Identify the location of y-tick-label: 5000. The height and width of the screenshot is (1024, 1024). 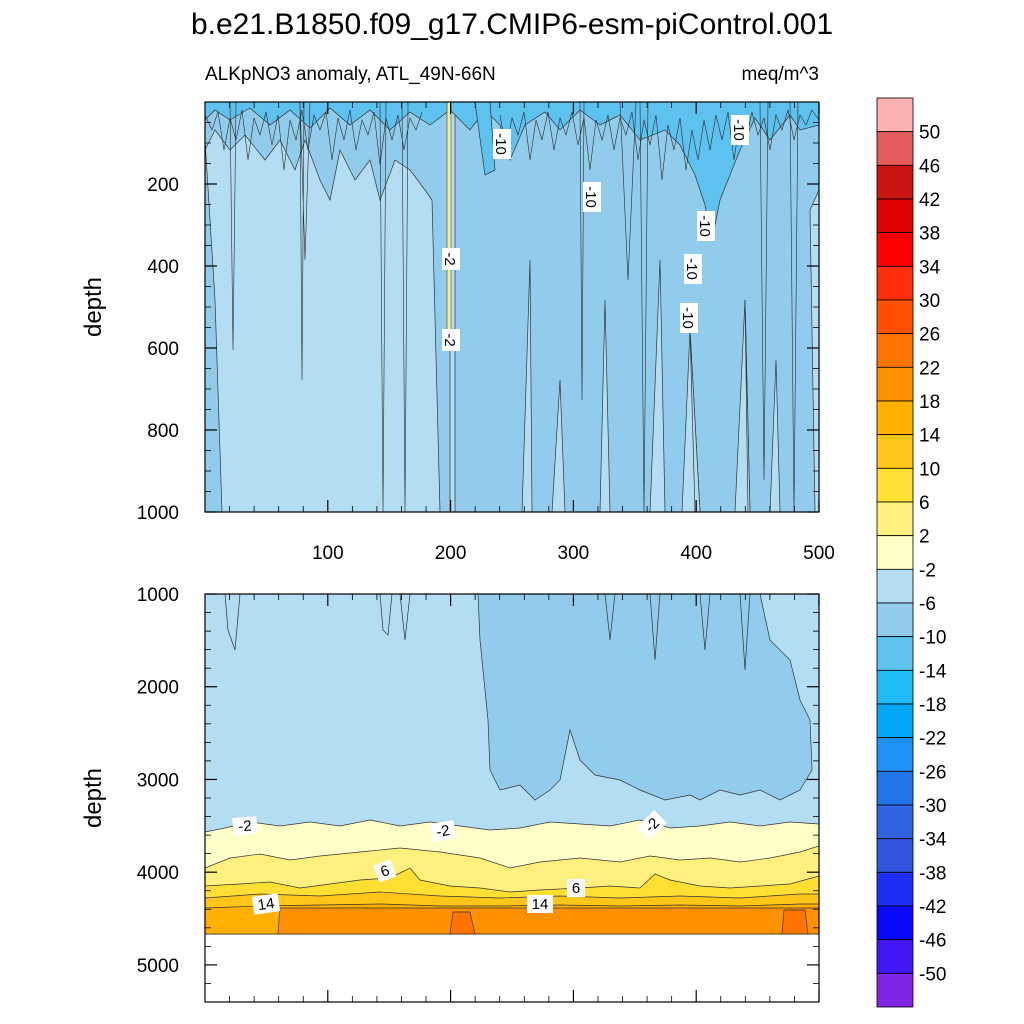
(158, 966).